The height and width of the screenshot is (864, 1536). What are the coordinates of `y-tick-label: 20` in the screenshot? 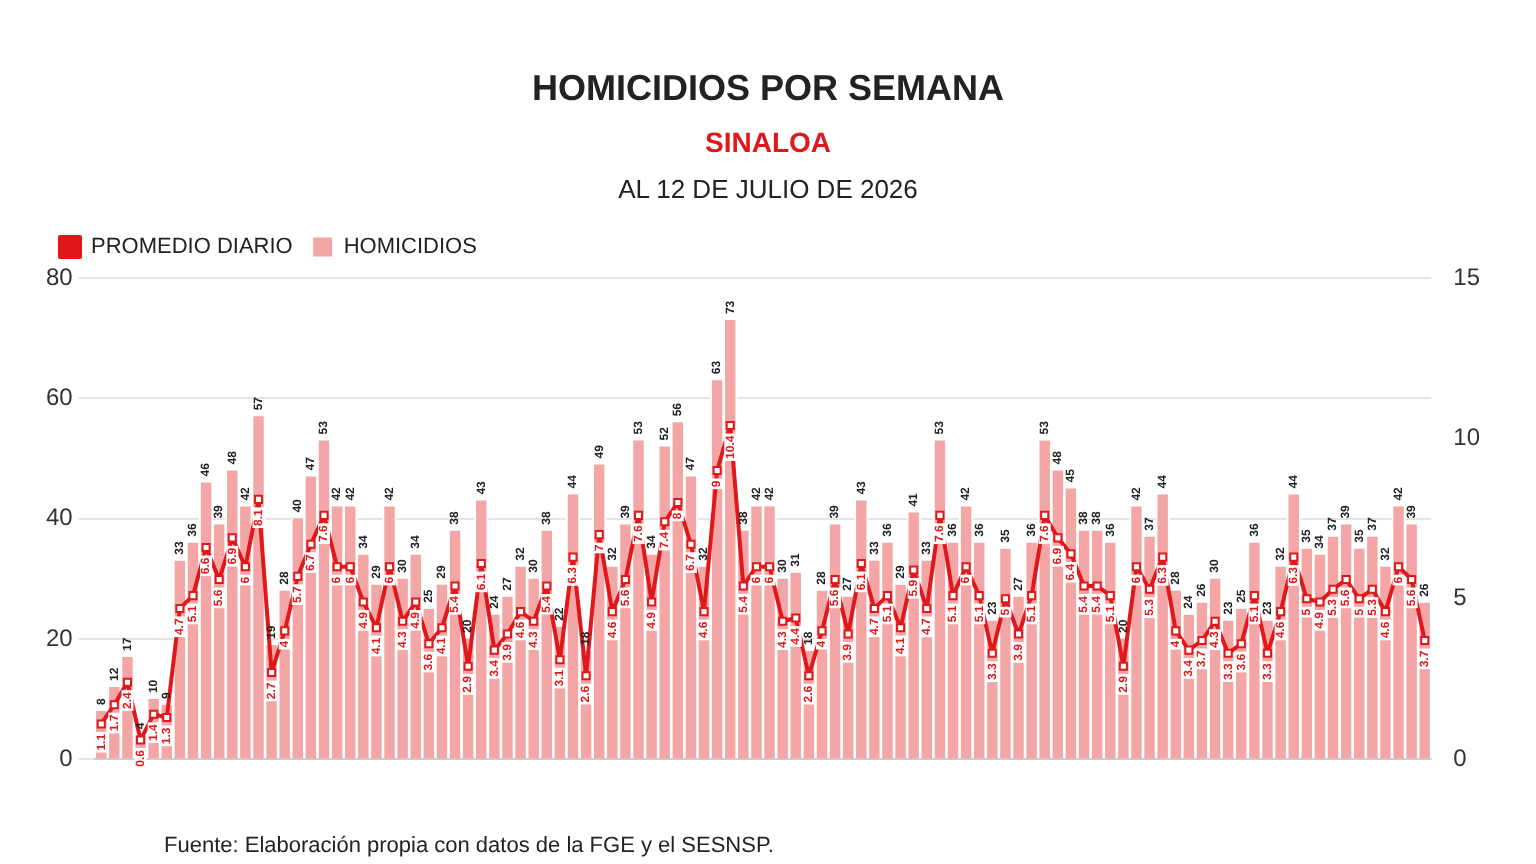 It's located at (59, 637).